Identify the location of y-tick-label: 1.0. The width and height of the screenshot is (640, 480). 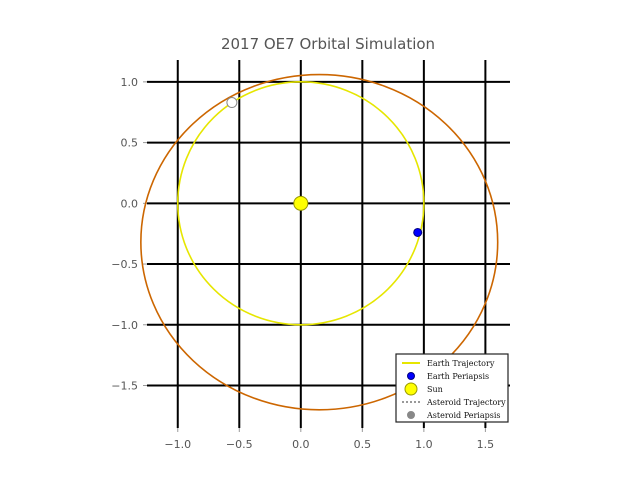
(130, 82).